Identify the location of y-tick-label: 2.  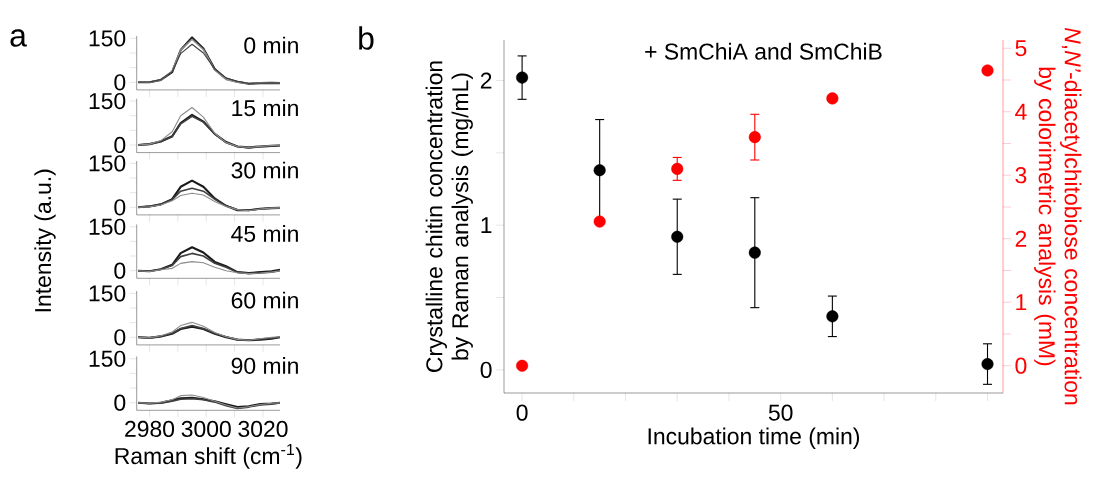
(486, 80).